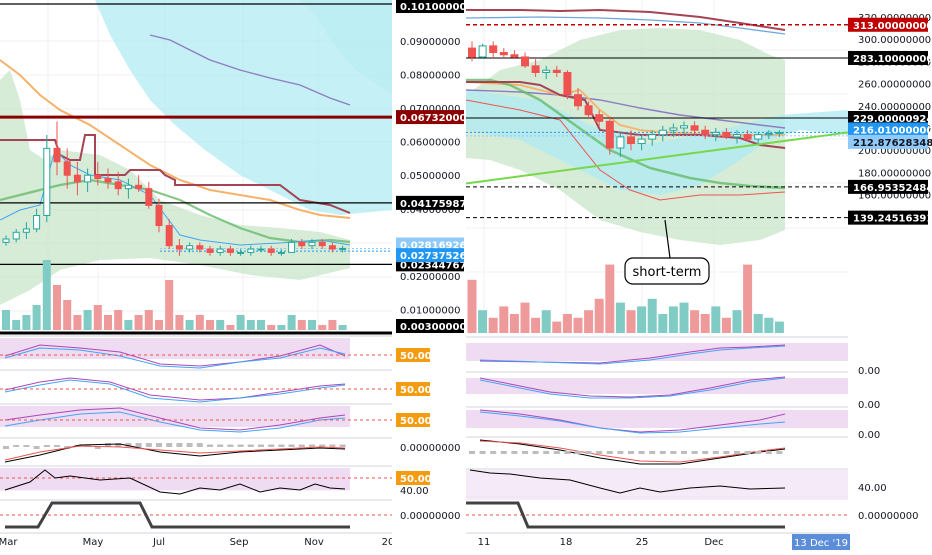 This screenshot has height=555, width=932. I want to click on price-level-label: 166.95352484, so click(892, 188).